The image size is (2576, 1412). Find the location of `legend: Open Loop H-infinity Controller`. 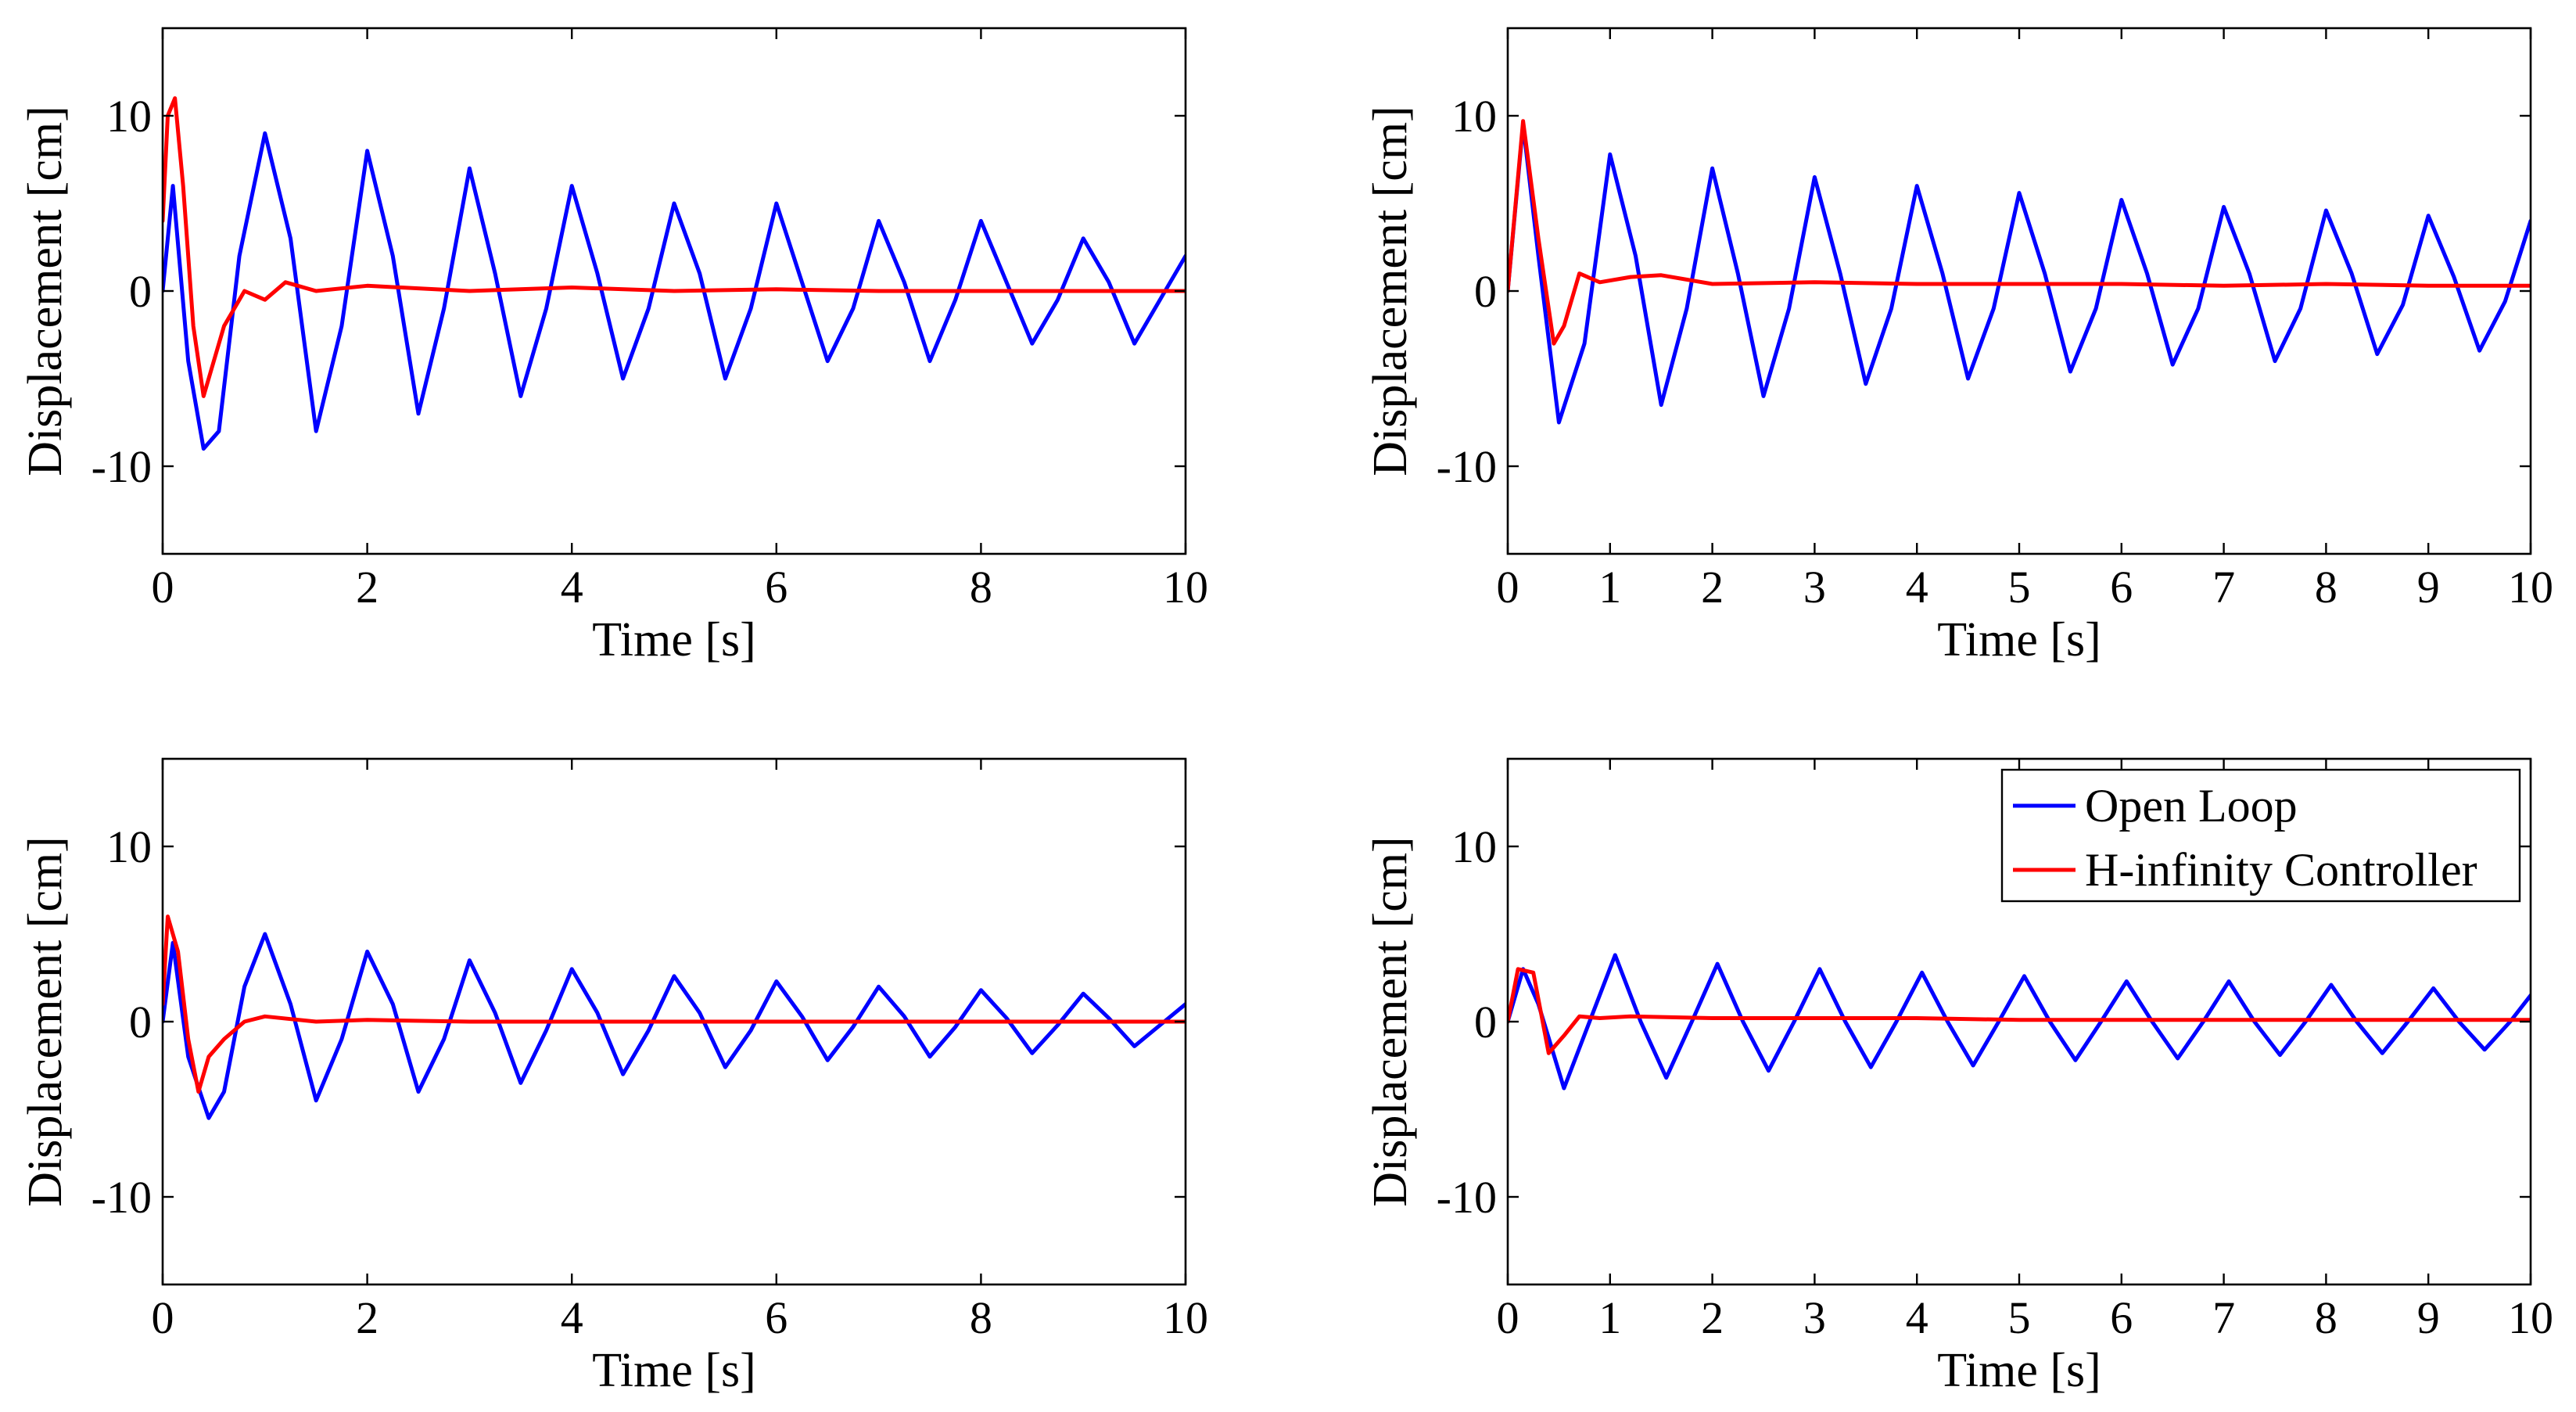

legend: Open Loop H-infinity Controller is located at coordinates (2260, 836).